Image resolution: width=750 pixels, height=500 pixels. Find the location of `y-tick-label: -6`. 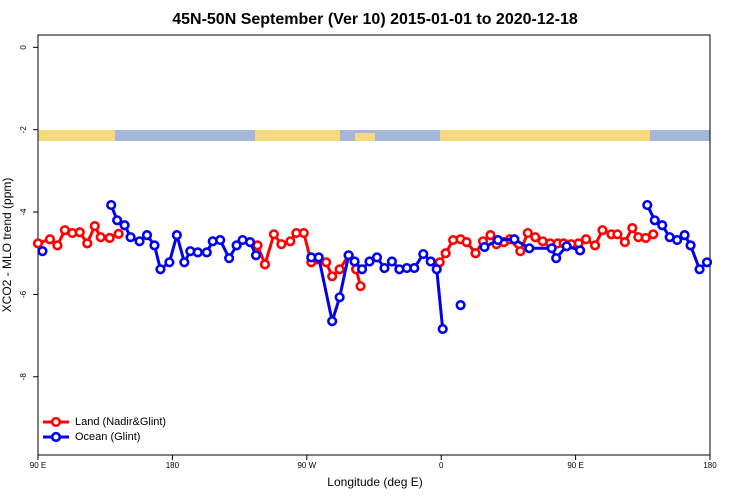

y-tick-label: -6 is located at coordinates (23, 294).